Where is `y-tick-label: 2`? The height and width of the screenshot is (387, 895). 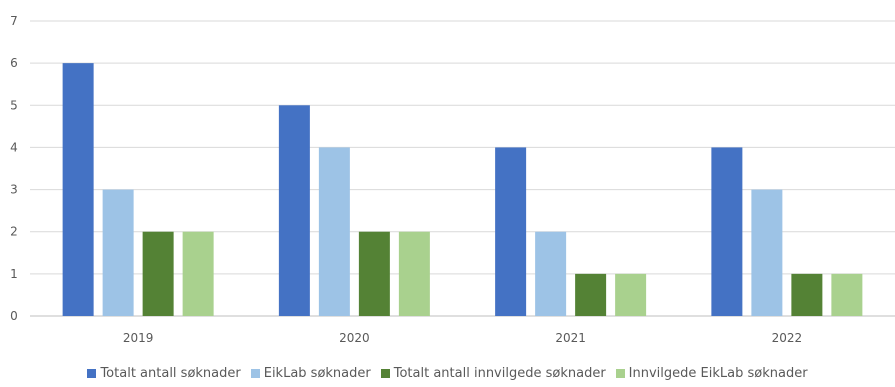
y-tick-label: 2 is located at coordinates (14, 232).